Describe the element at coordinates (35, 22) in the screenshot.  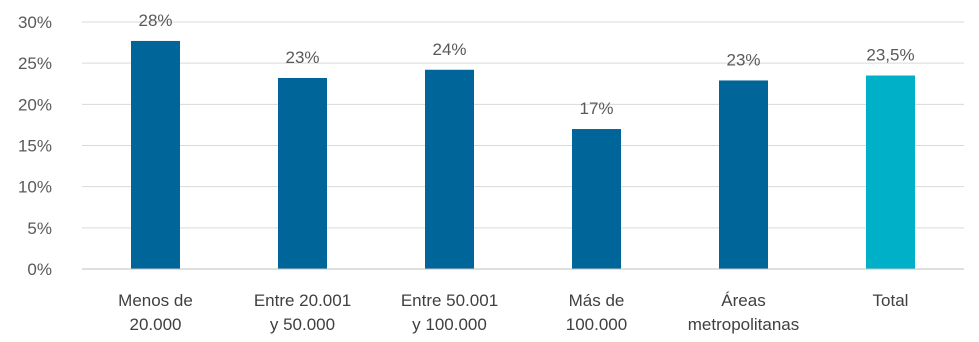
I see `y-tick-label: 30%` at that location.